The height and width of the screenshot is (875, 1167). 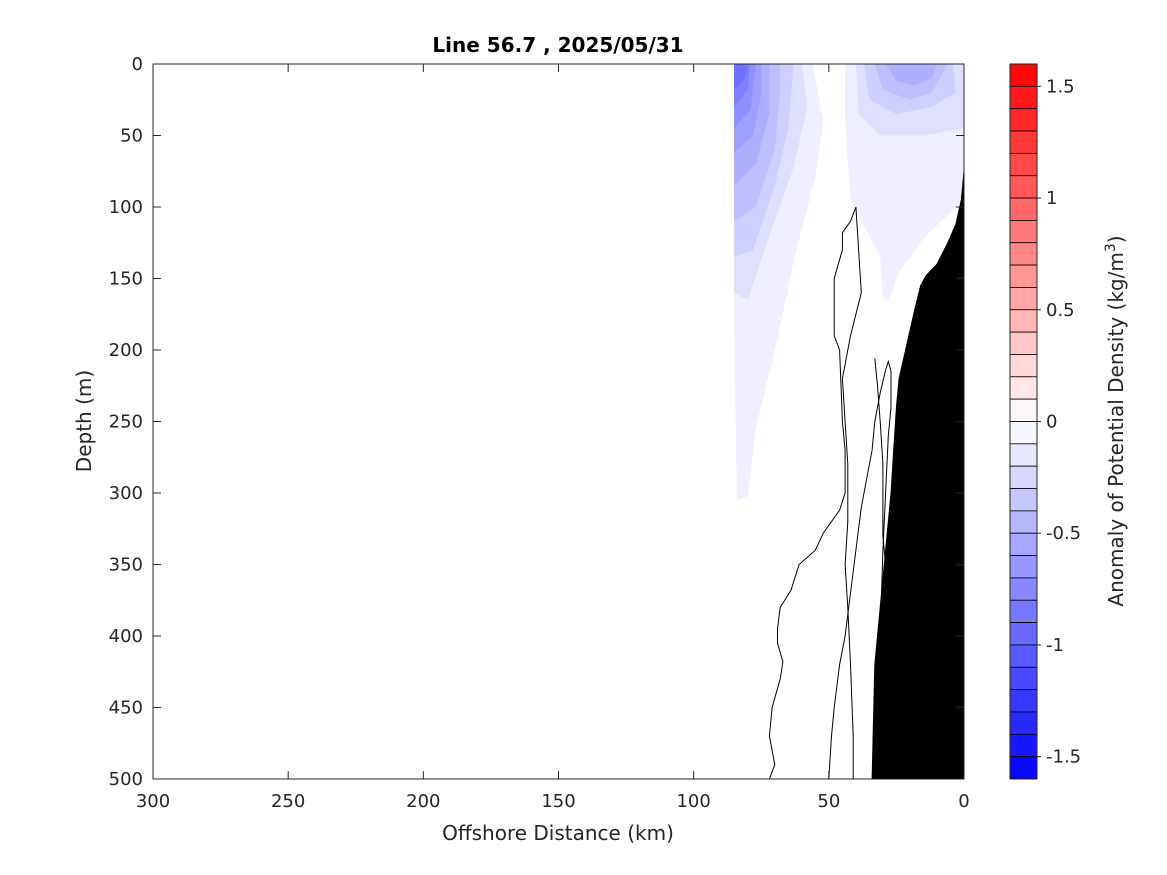 What do you see at coordinates (1063, 533) in the screenshot?
I see `colorbar-tick-label: -0.5` at bounding box center [1063, 533].